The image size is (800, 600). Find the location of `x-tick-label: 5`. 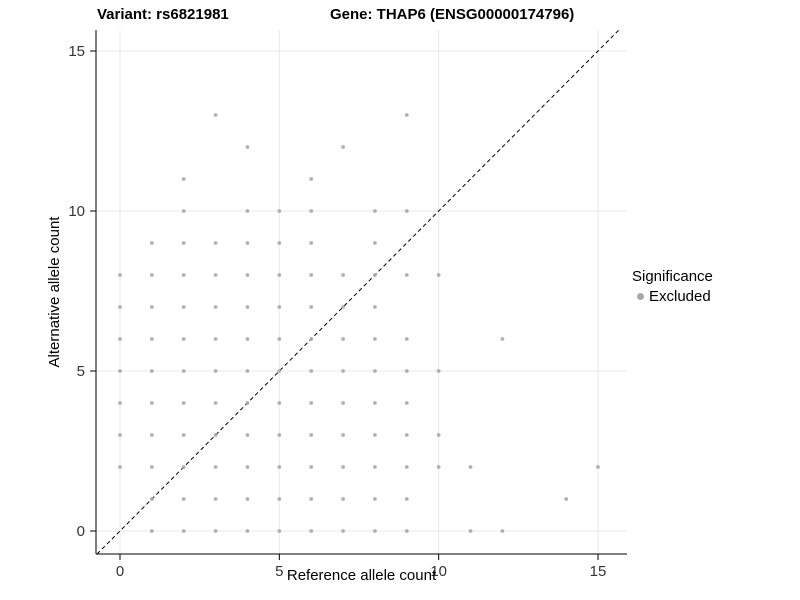

x-tick-label: 5 is located at coordinates (279, 571).